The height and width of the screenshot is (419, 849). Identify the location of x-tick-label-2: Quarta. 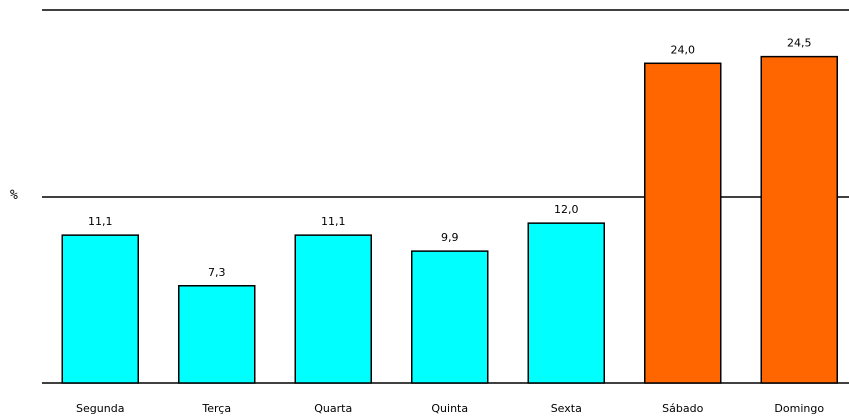
(333, 408).